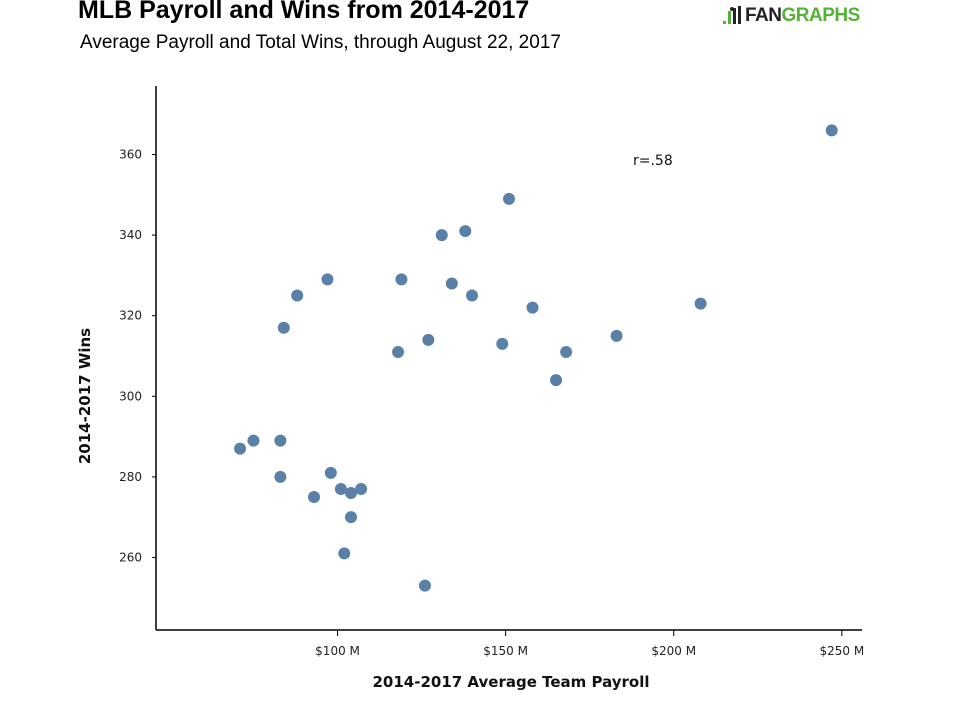 The image size is (974, 704). I want to click on logo-text-graphs: GRAPHS, so click(821, 15).